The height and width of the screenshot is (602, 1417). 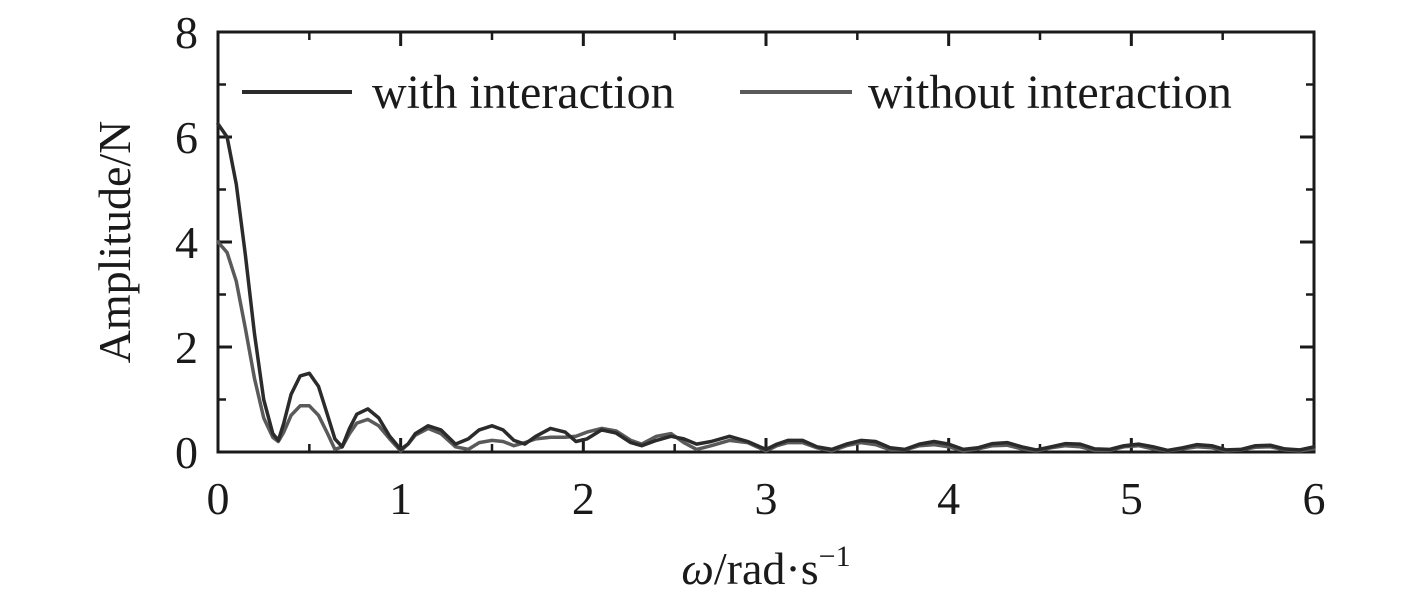 What do you see at coordinates (523, 92) in the screenshot?
I see `legend-label-with-interaction: with interaction` at bounding box center [523, 92].